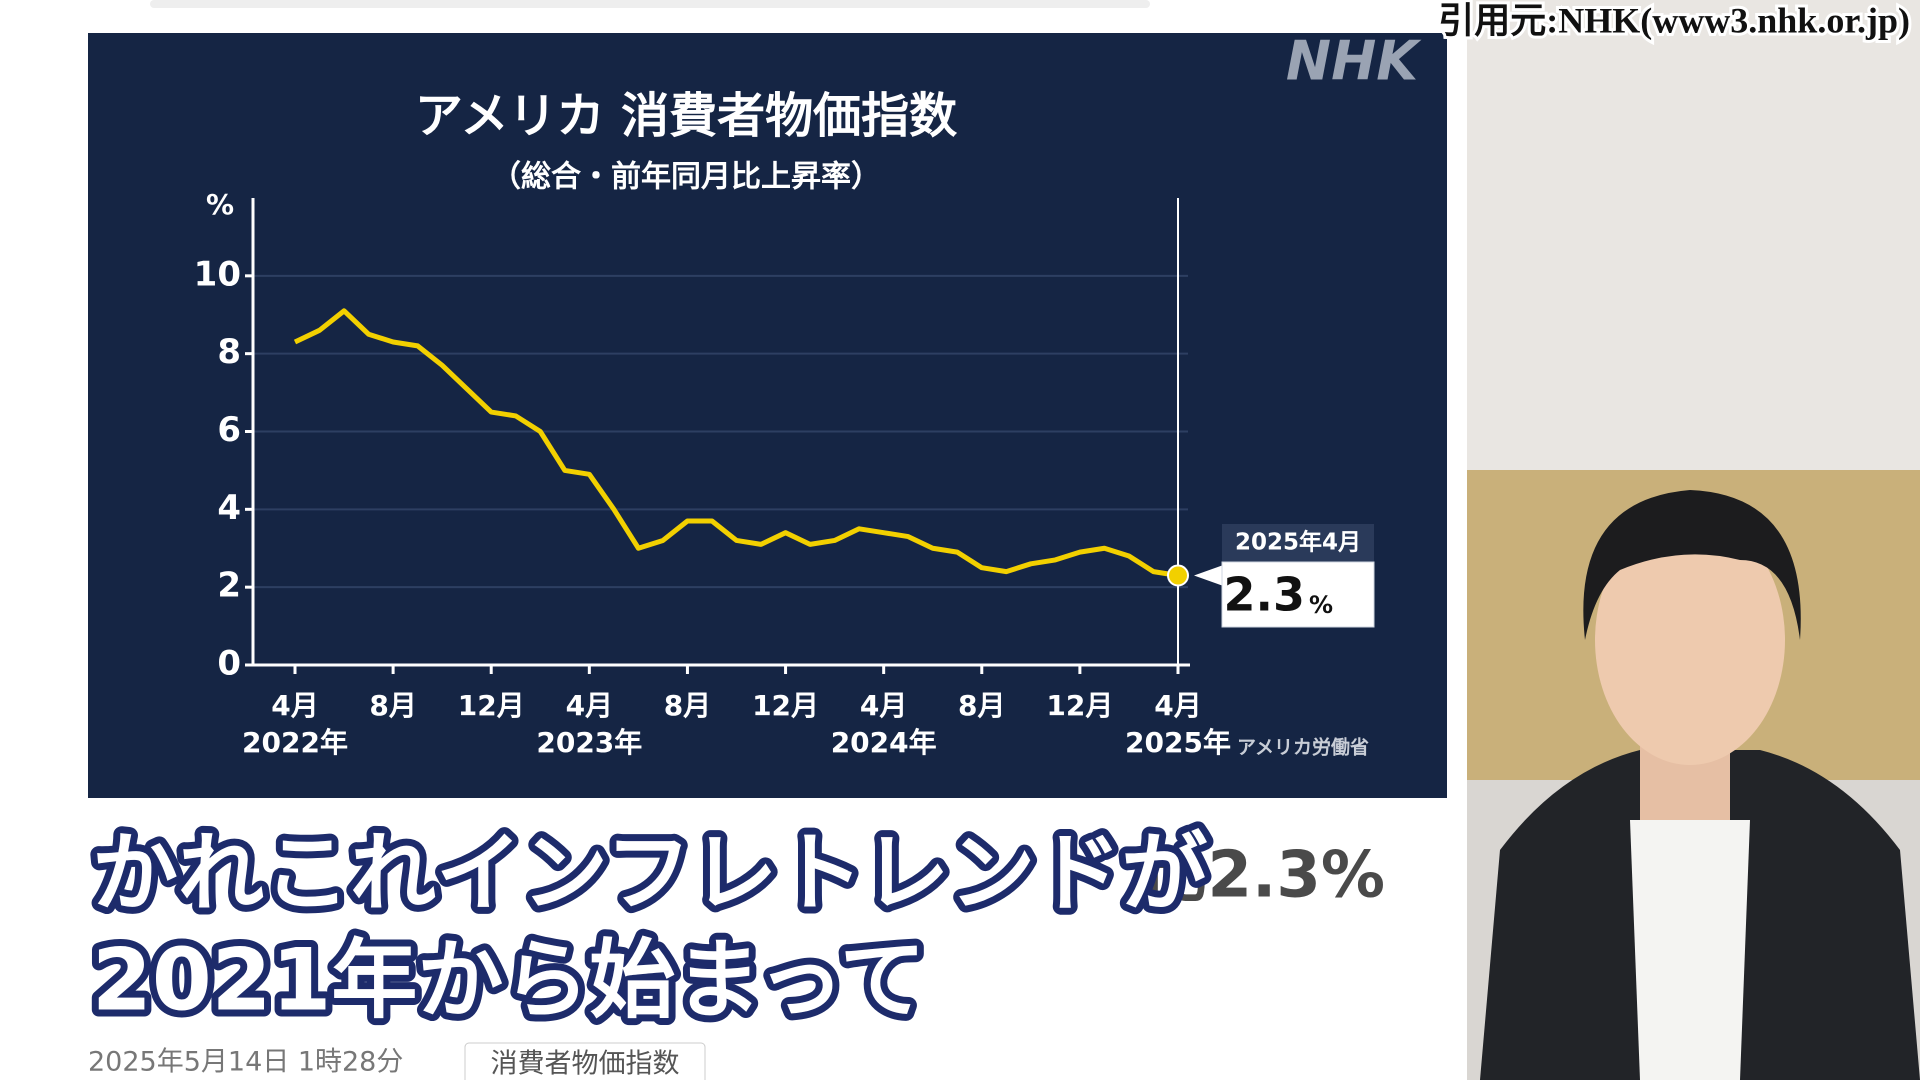 This screenshot has width=1920, height=1084. Describe the element at coordinates (736, 443) in the screenshot. I see `data-line` at that location.